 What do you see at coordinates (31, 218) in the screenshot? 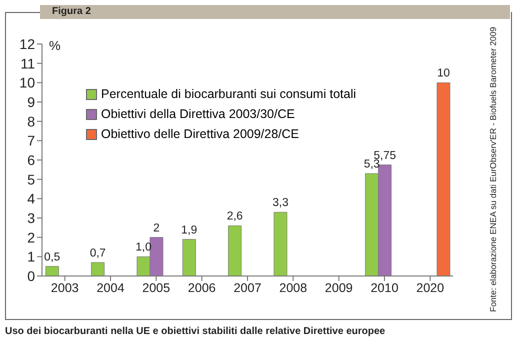
I see `y-tick-label: 3` at bounding box center [31, 218].